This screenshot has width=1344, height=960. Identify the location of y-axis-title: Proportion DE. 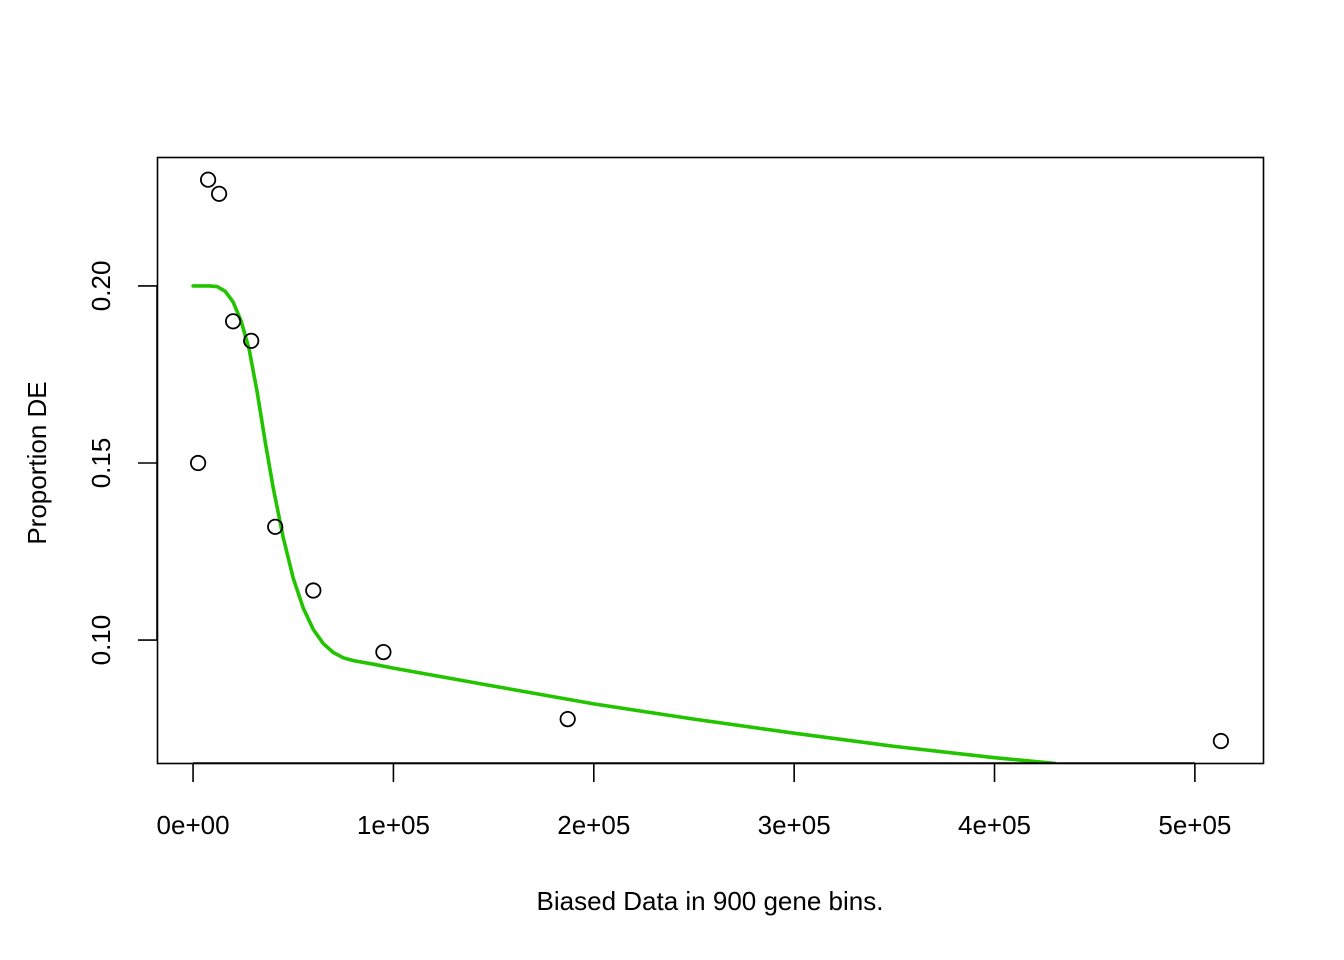
(37, 462).